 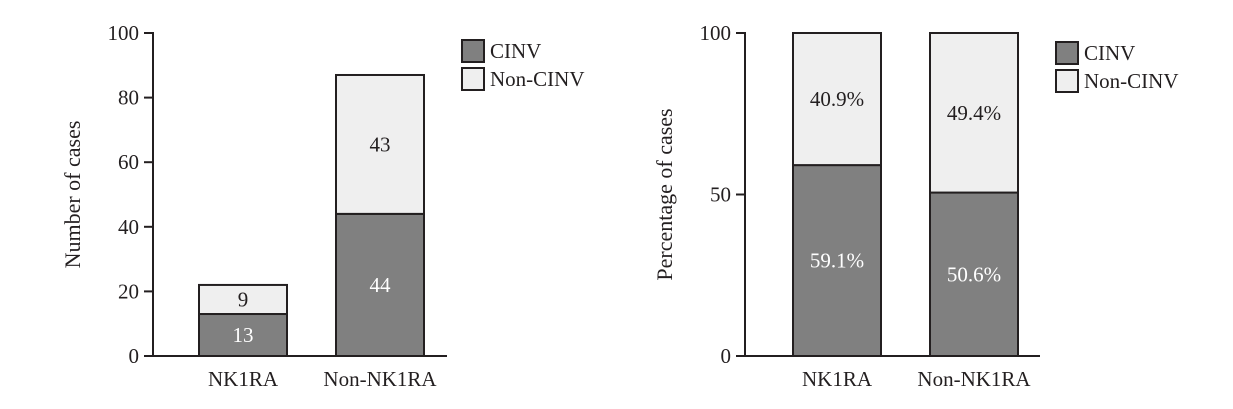 I want to click on data-label: 13, so click(x=243, y=335).